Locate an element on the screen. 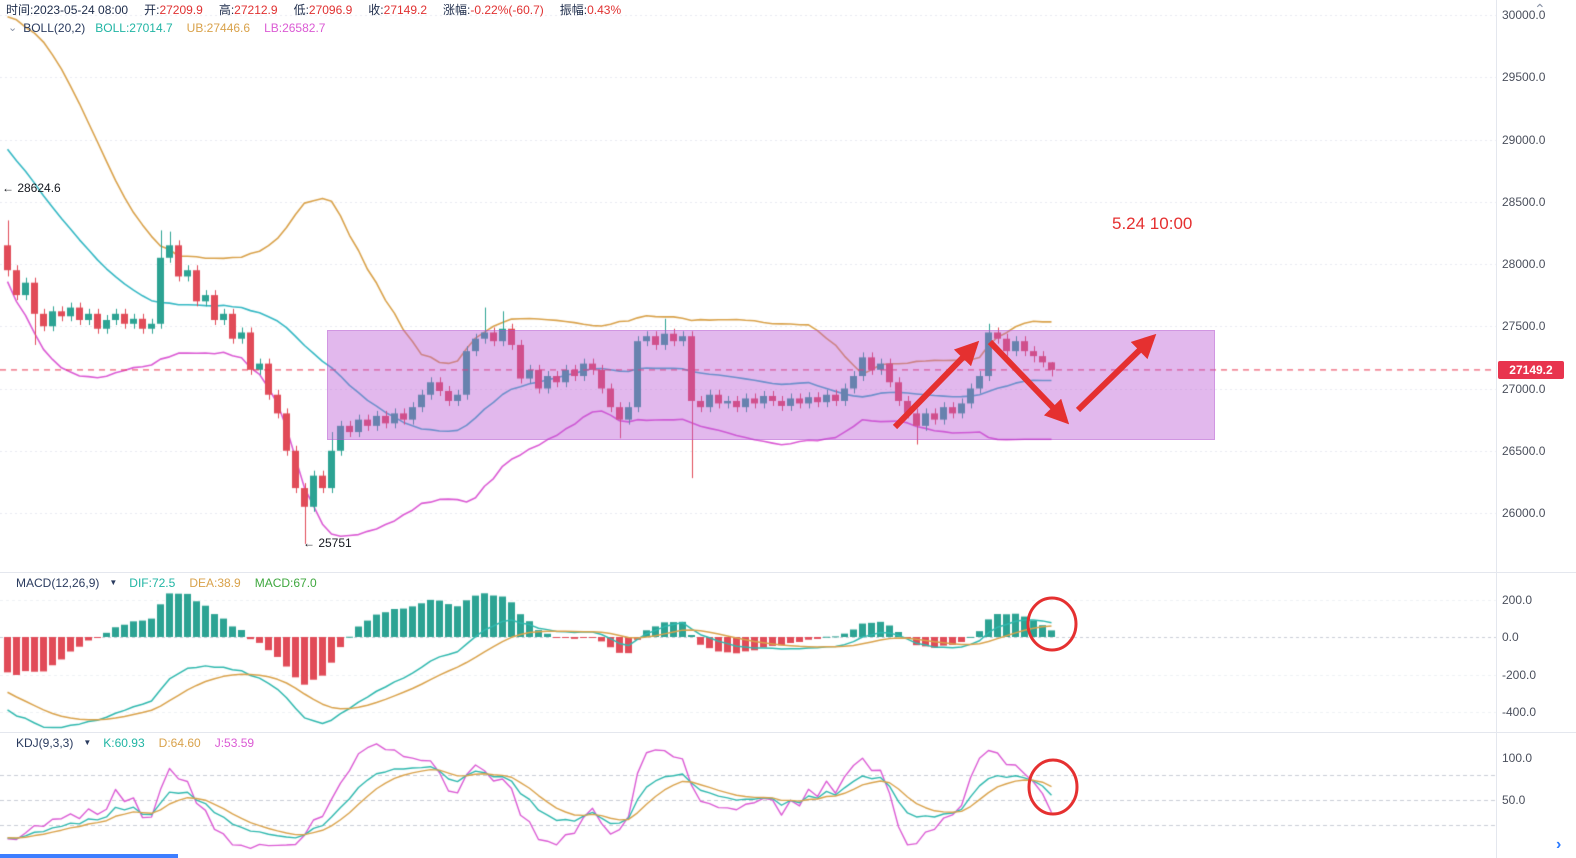  last-price-badge: 27149.2 is located at coordinates (1531, 369).